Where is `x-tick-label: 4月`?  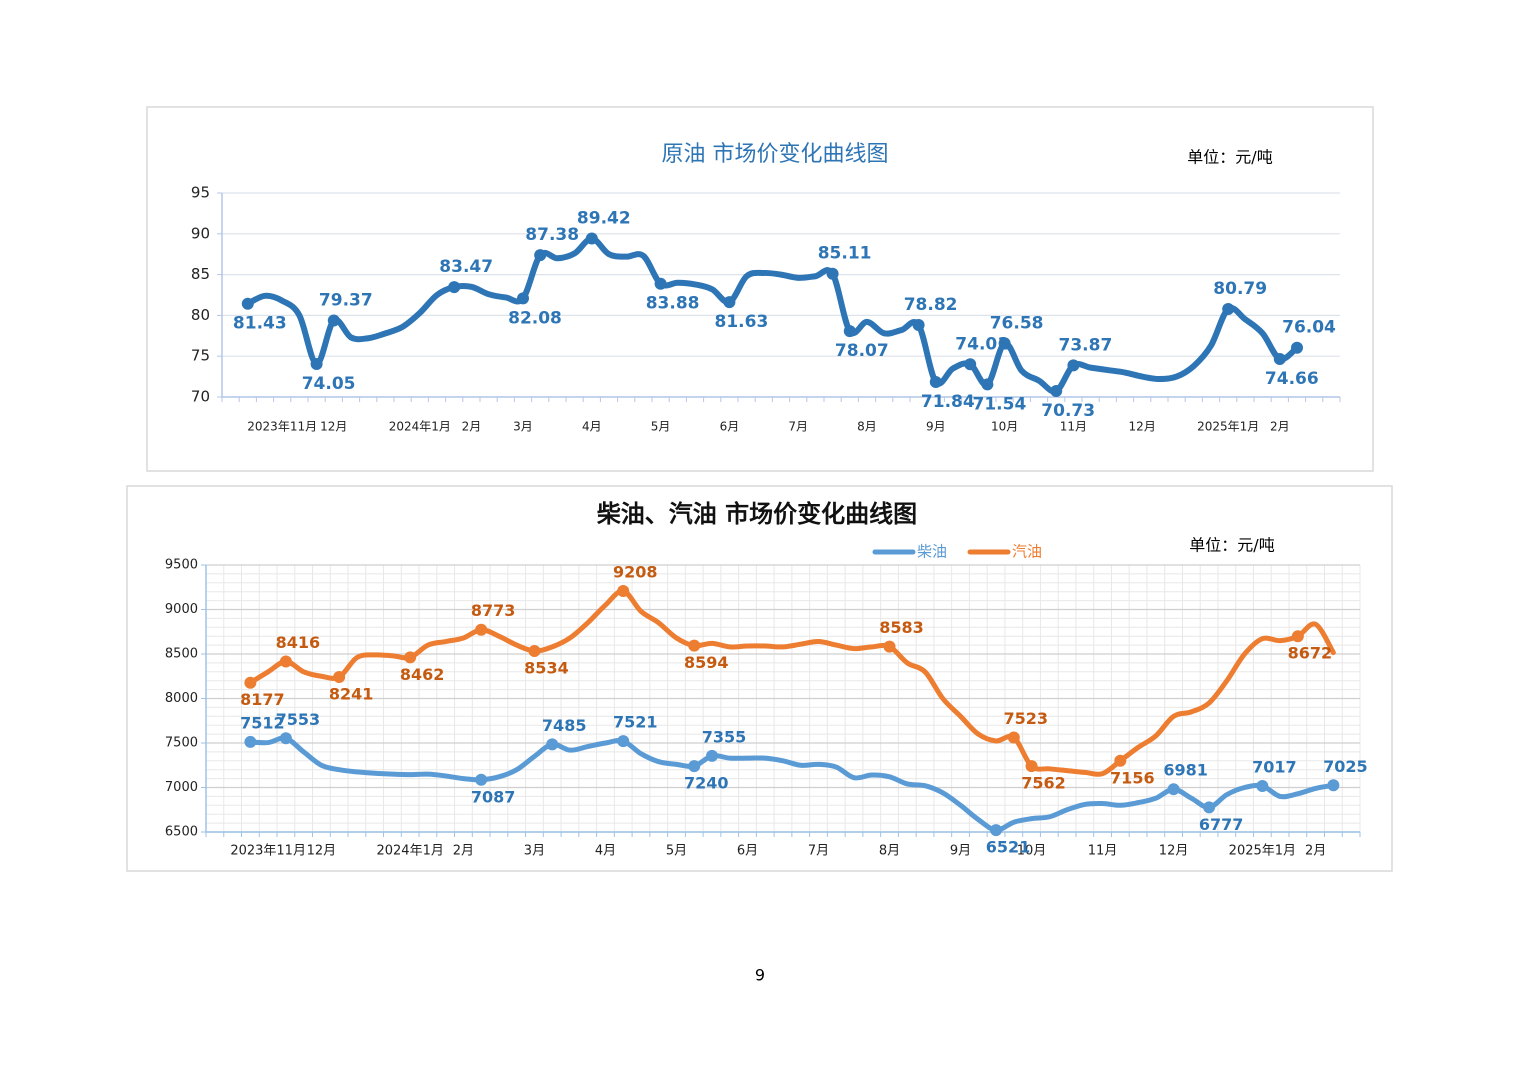
x-tick-label: 4月 is located at coordinates (592, 427).